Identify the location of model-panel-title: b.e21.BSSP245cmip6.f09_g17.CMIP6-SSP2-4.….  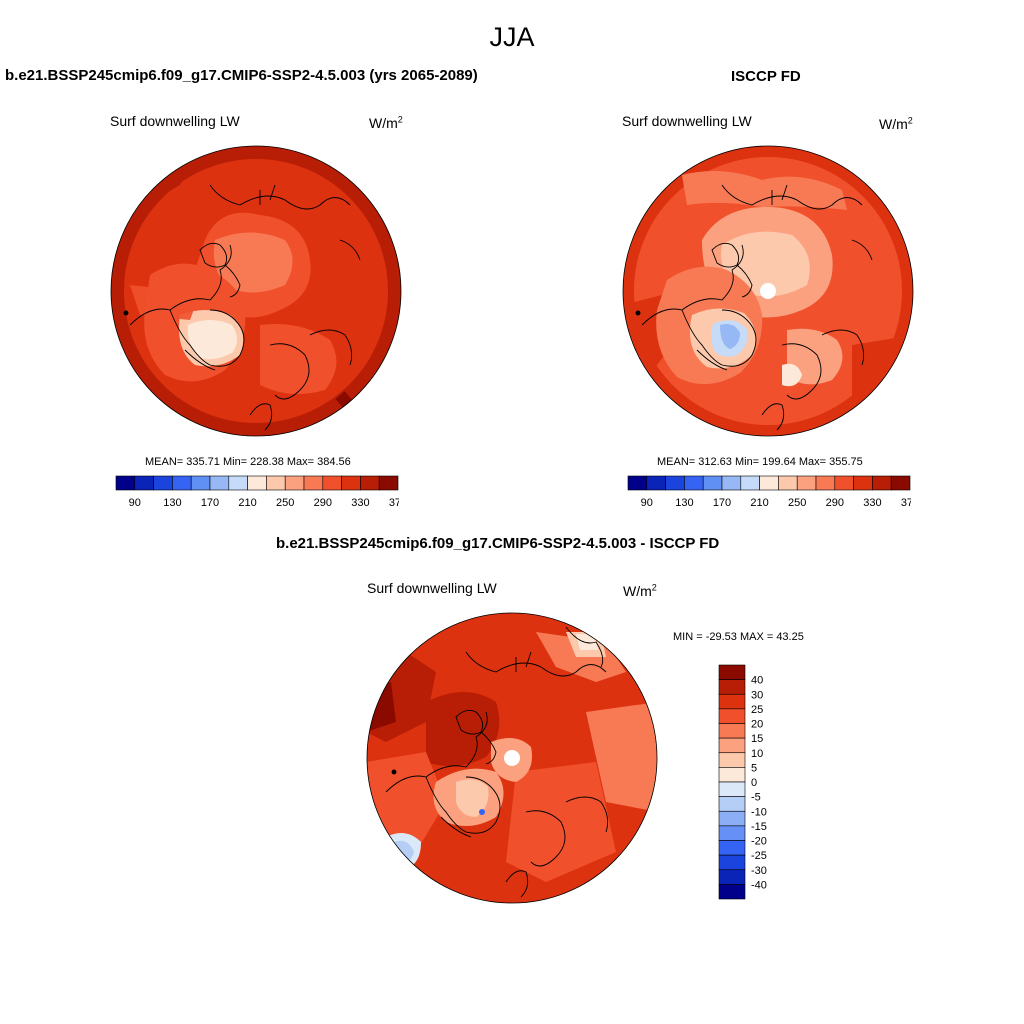
(241, 75).